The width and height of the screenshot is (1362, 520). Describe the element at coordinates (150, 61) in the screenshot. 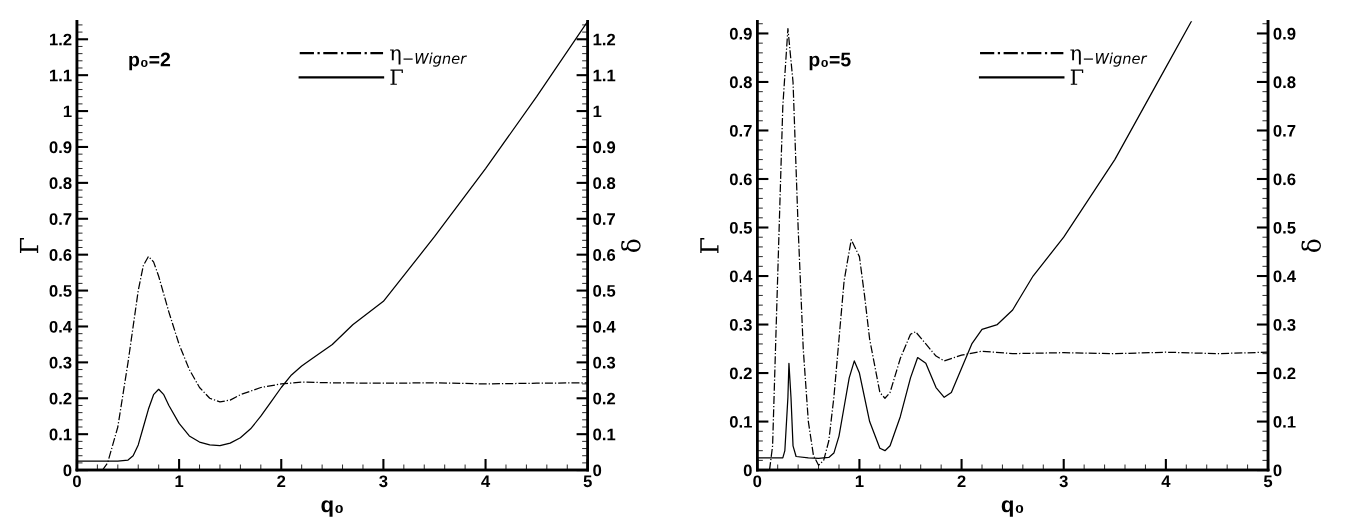

I see `annotation: p₀=2` at that location.